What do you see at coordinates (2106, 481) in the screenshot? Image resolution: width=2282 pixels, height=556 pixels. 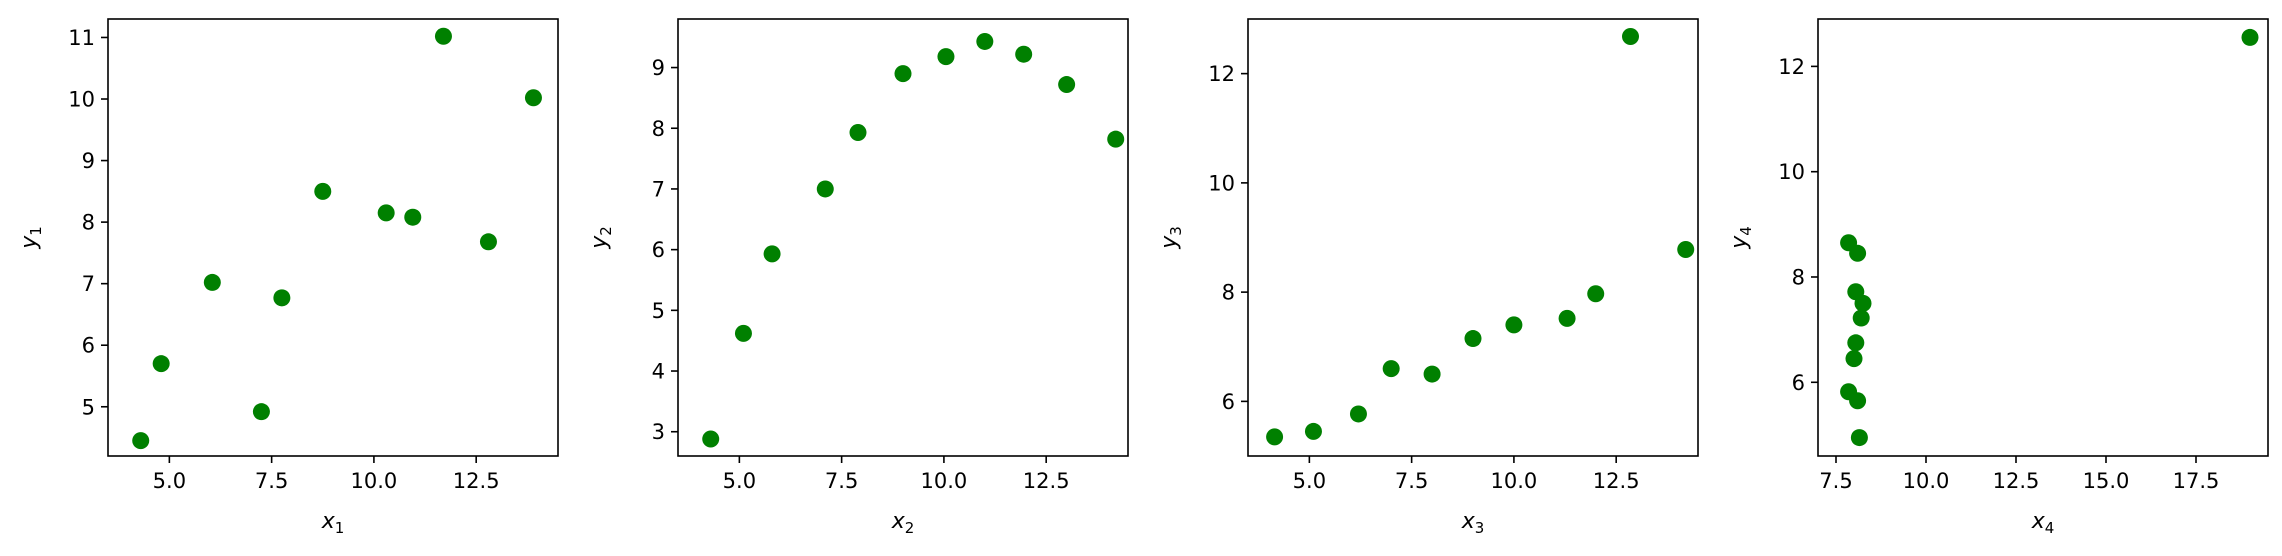 I see `x-tick-label: 15.0` at bounding box center [2106, 481].